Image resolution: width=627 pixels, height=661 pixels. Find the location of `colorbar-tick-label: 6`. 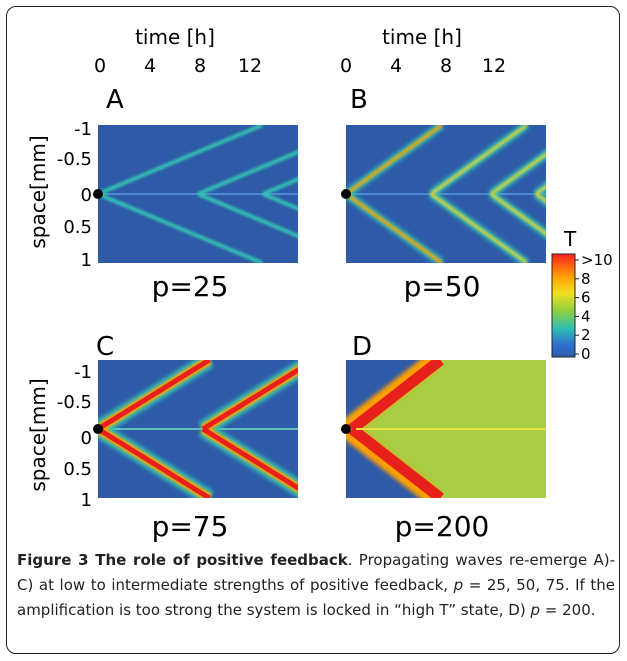

colorbar-tick-label: 6 is located at coordinates (586, 298).